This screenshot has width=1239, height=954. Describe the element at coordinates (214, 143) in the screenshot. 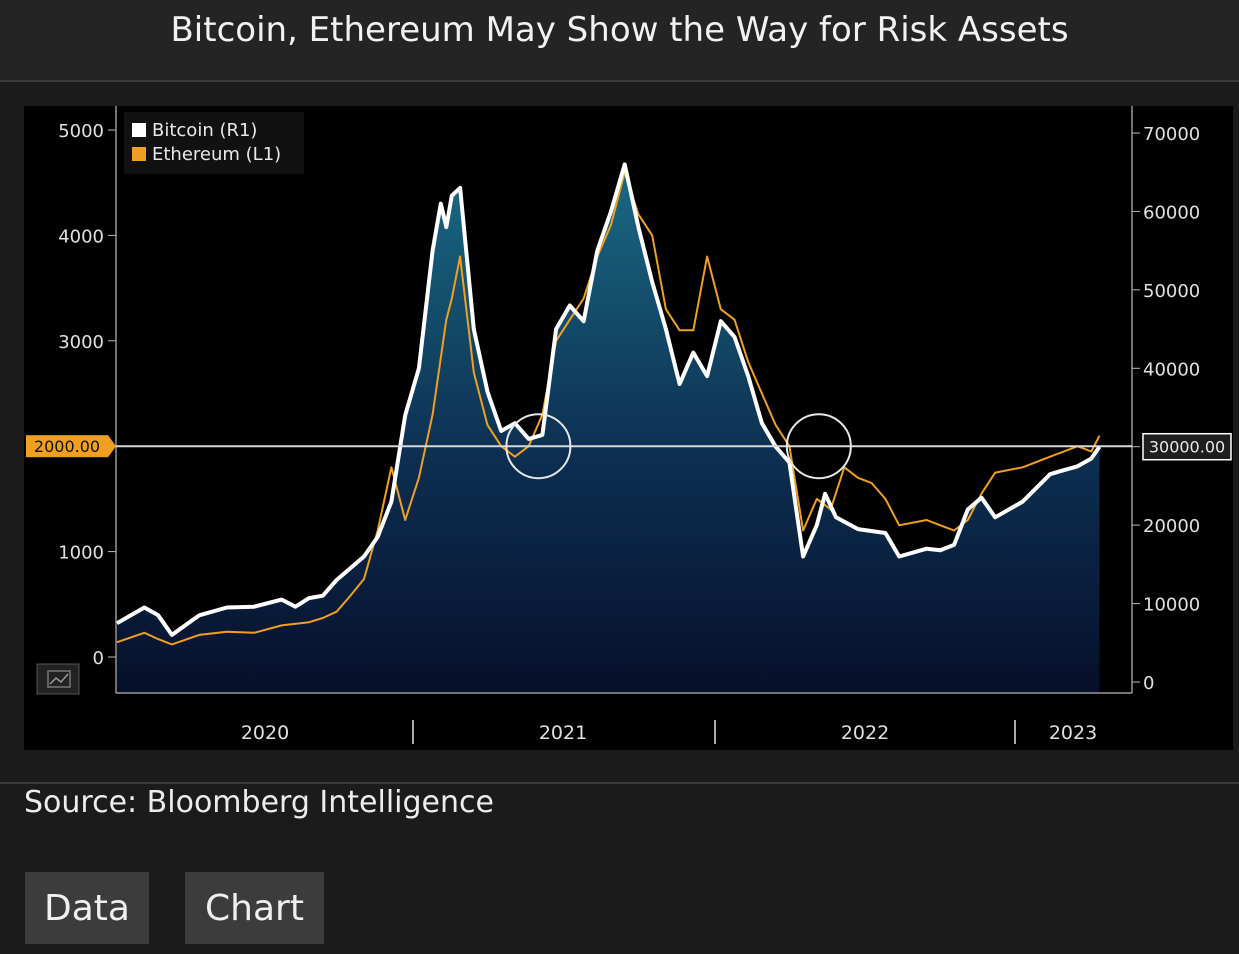

I see `legend-box` at that location.